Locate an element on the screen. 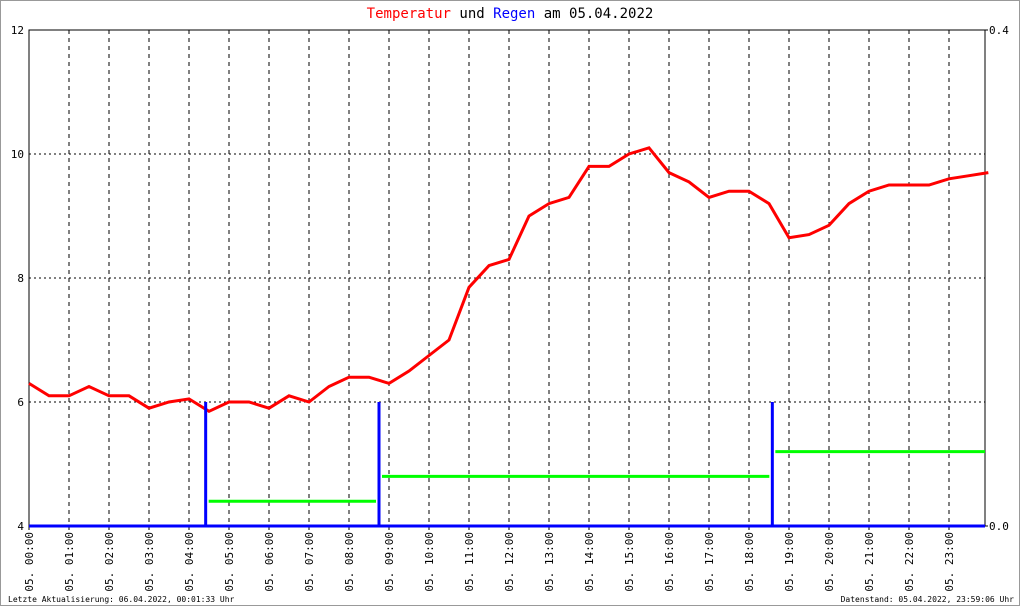 The width and height of the screenshot is (1020, 606). y-tick-label: 12 is located at coordinates (17, 30).